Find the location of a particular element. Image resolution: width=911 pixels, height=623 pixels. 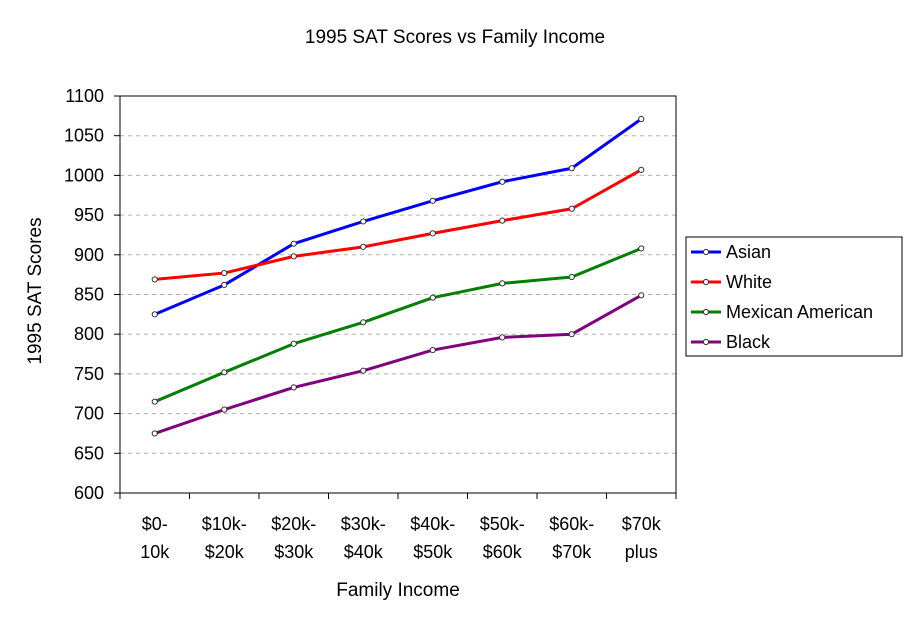

legend-item: Mexican American is located at coordinates (782, 312).